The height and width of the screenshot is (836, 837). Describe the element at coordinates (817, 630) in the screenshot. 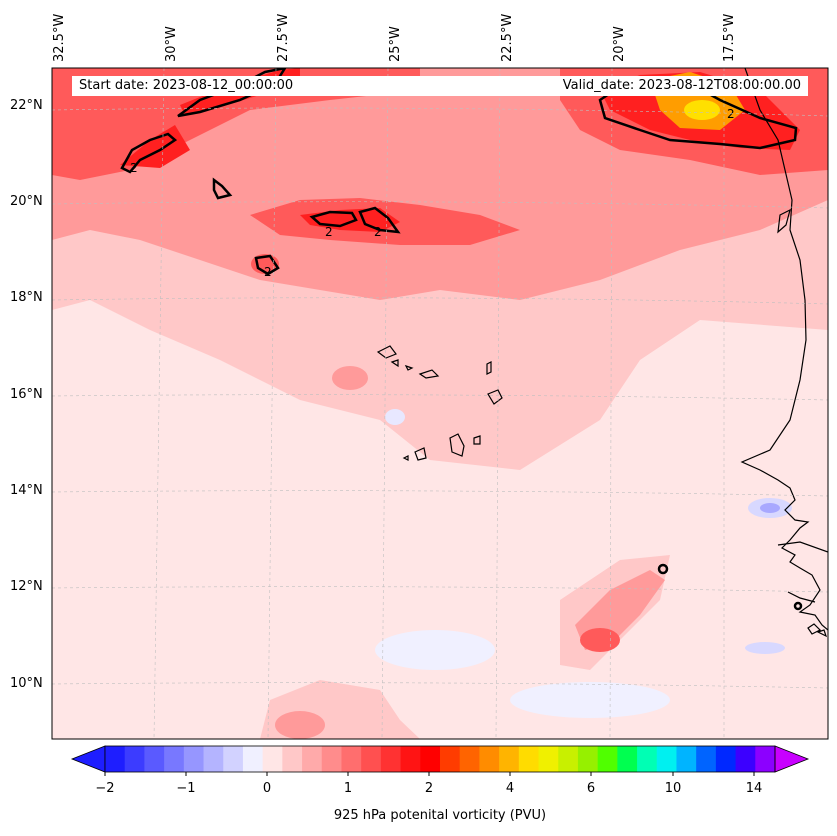

I see `bijagos-islands` at that location.